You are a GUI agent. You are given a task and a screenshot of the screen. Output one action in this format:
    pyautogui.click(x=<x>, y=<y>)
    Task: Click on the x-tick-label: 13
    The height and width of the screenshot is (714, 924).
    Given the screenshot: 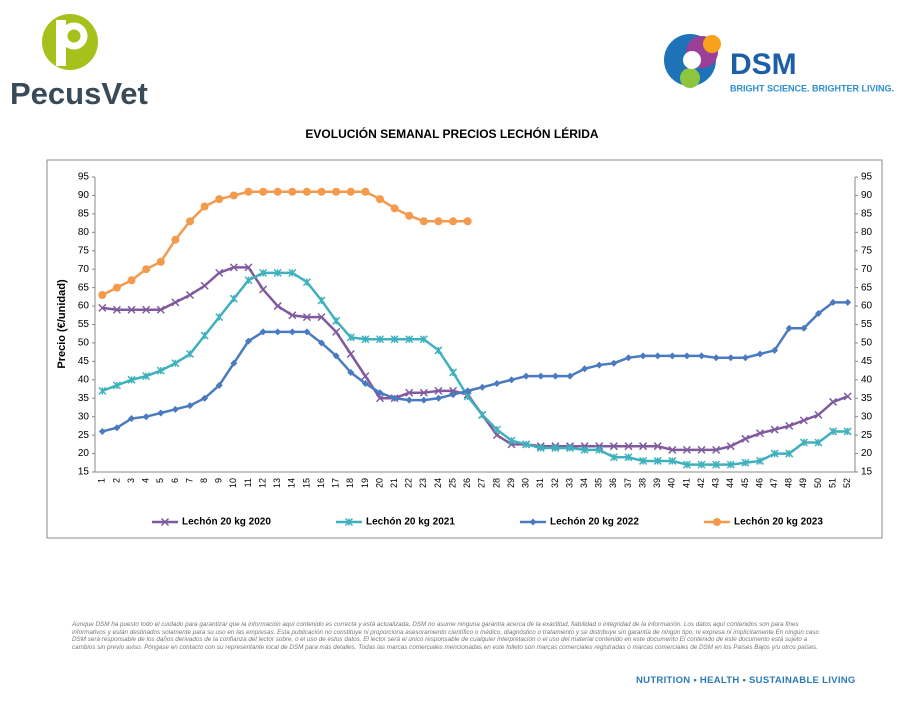 What is the action you would take?
    pyautogui.click(x=277, y=483)
    